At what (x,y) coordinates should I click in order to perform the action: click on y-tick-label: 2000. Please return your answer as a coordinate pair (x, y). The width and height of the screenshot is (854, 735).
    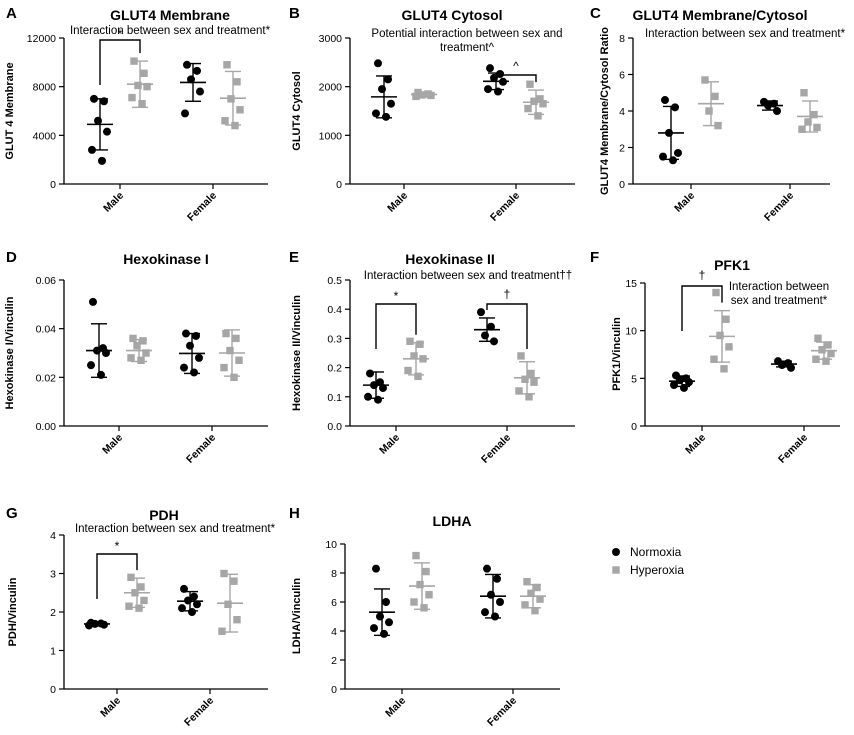
    Looking at the image, I should click on (331, 88).